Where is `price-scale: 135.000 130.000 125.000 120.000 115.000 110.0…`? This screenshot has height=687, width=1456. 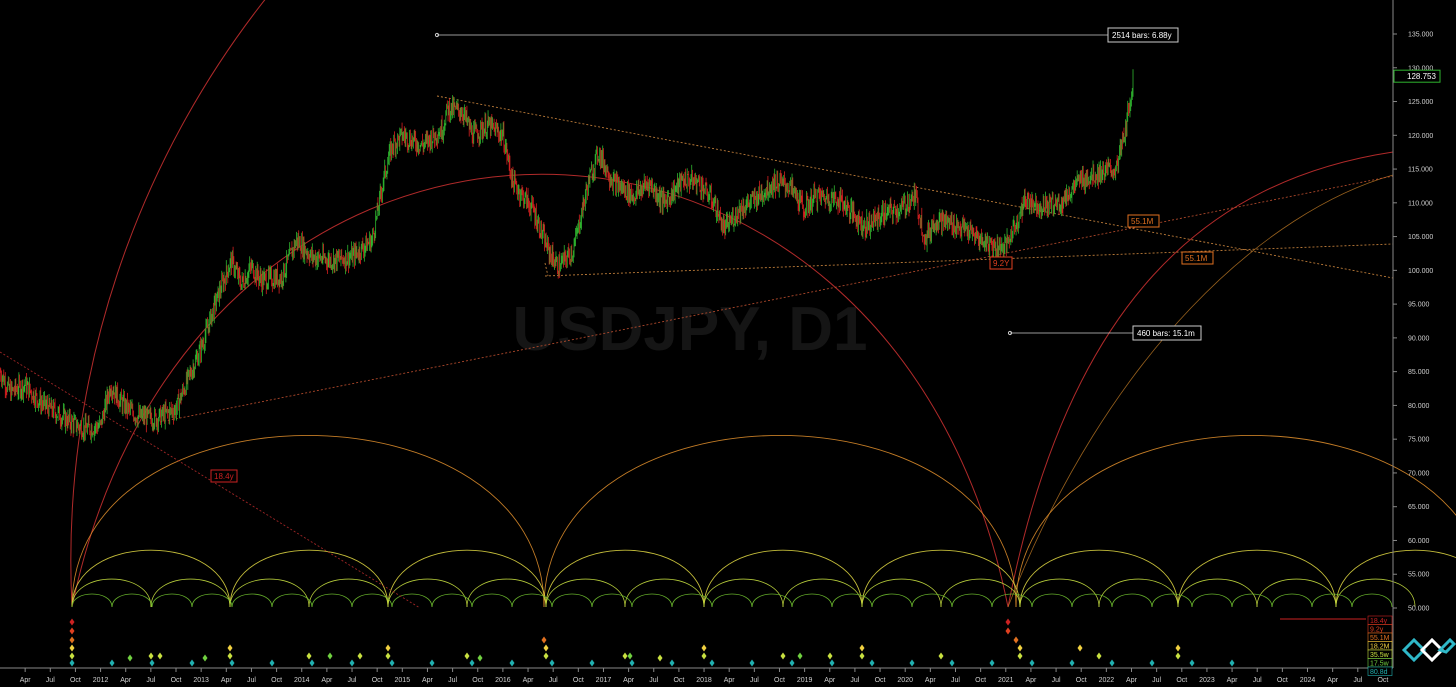
price-scale: 135.000 130.000 125.000 120.000 115.000 110.0… is located at coordinates (1417, 322).